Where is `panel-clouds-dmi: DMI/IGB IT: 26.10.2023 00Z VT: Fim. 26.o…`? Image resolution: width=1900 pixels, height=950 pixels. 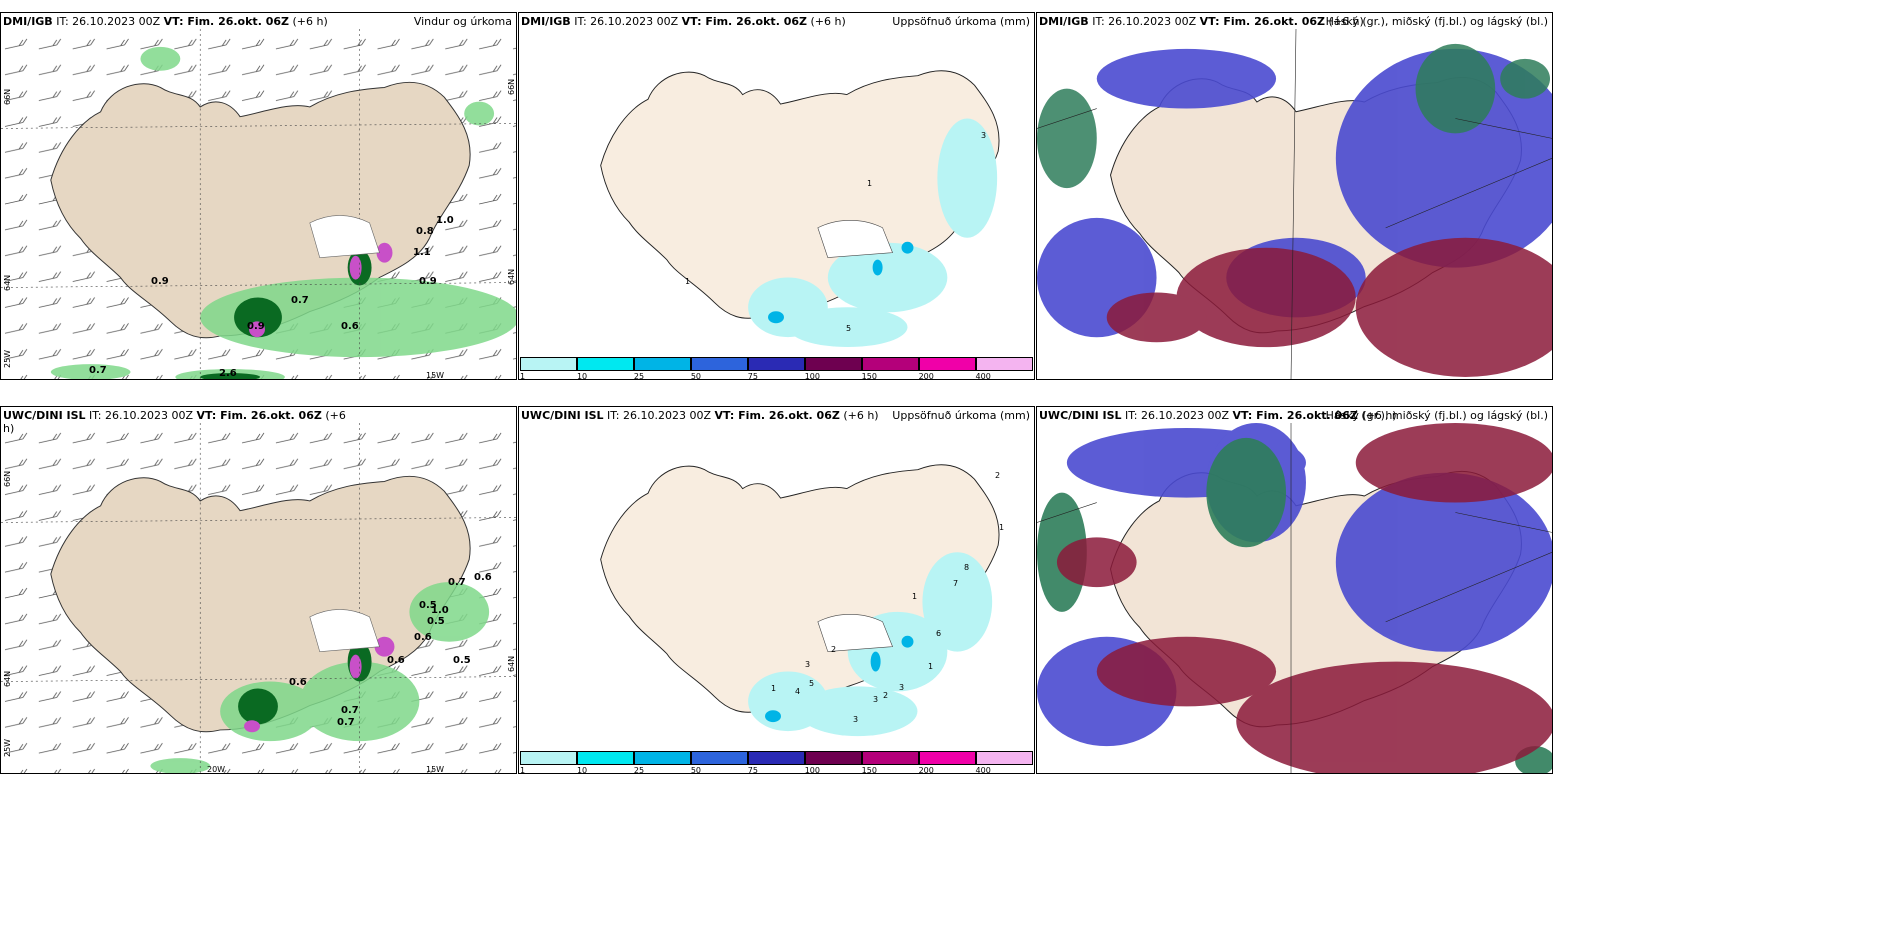 panel-clouds-dmi: DMI/IGB IT: 26.10.2023 00Z VT: Fim. 26.o… is located at coordinates (1294, 196).